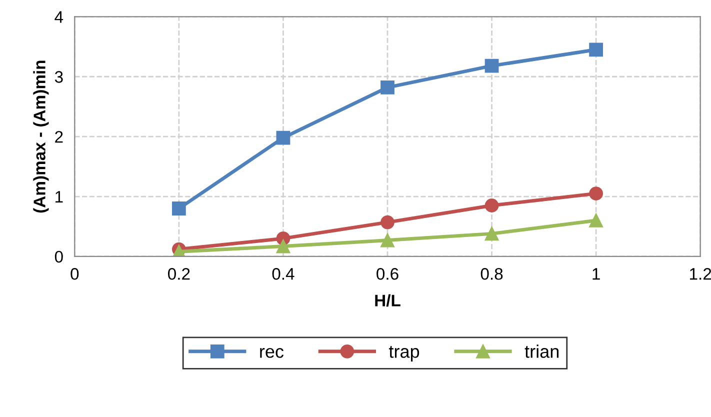 The height and width of the screenshot is (417, 711). I want to click on y-axis-title: (Am)max - (Am)min, so click(41, 136).